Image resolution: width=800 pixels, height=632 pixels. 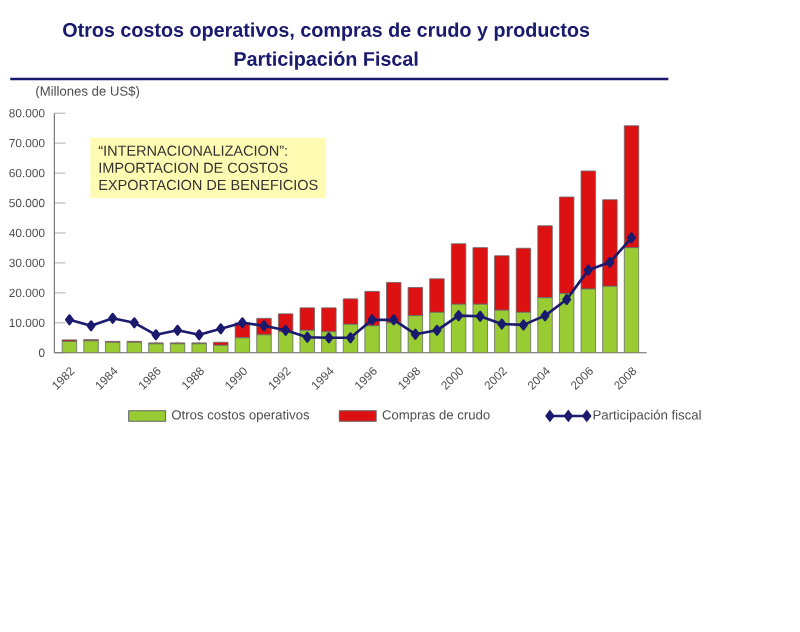 I want to click on chart-subtitle: Participación Fiscal, so click(x=326, y=60).